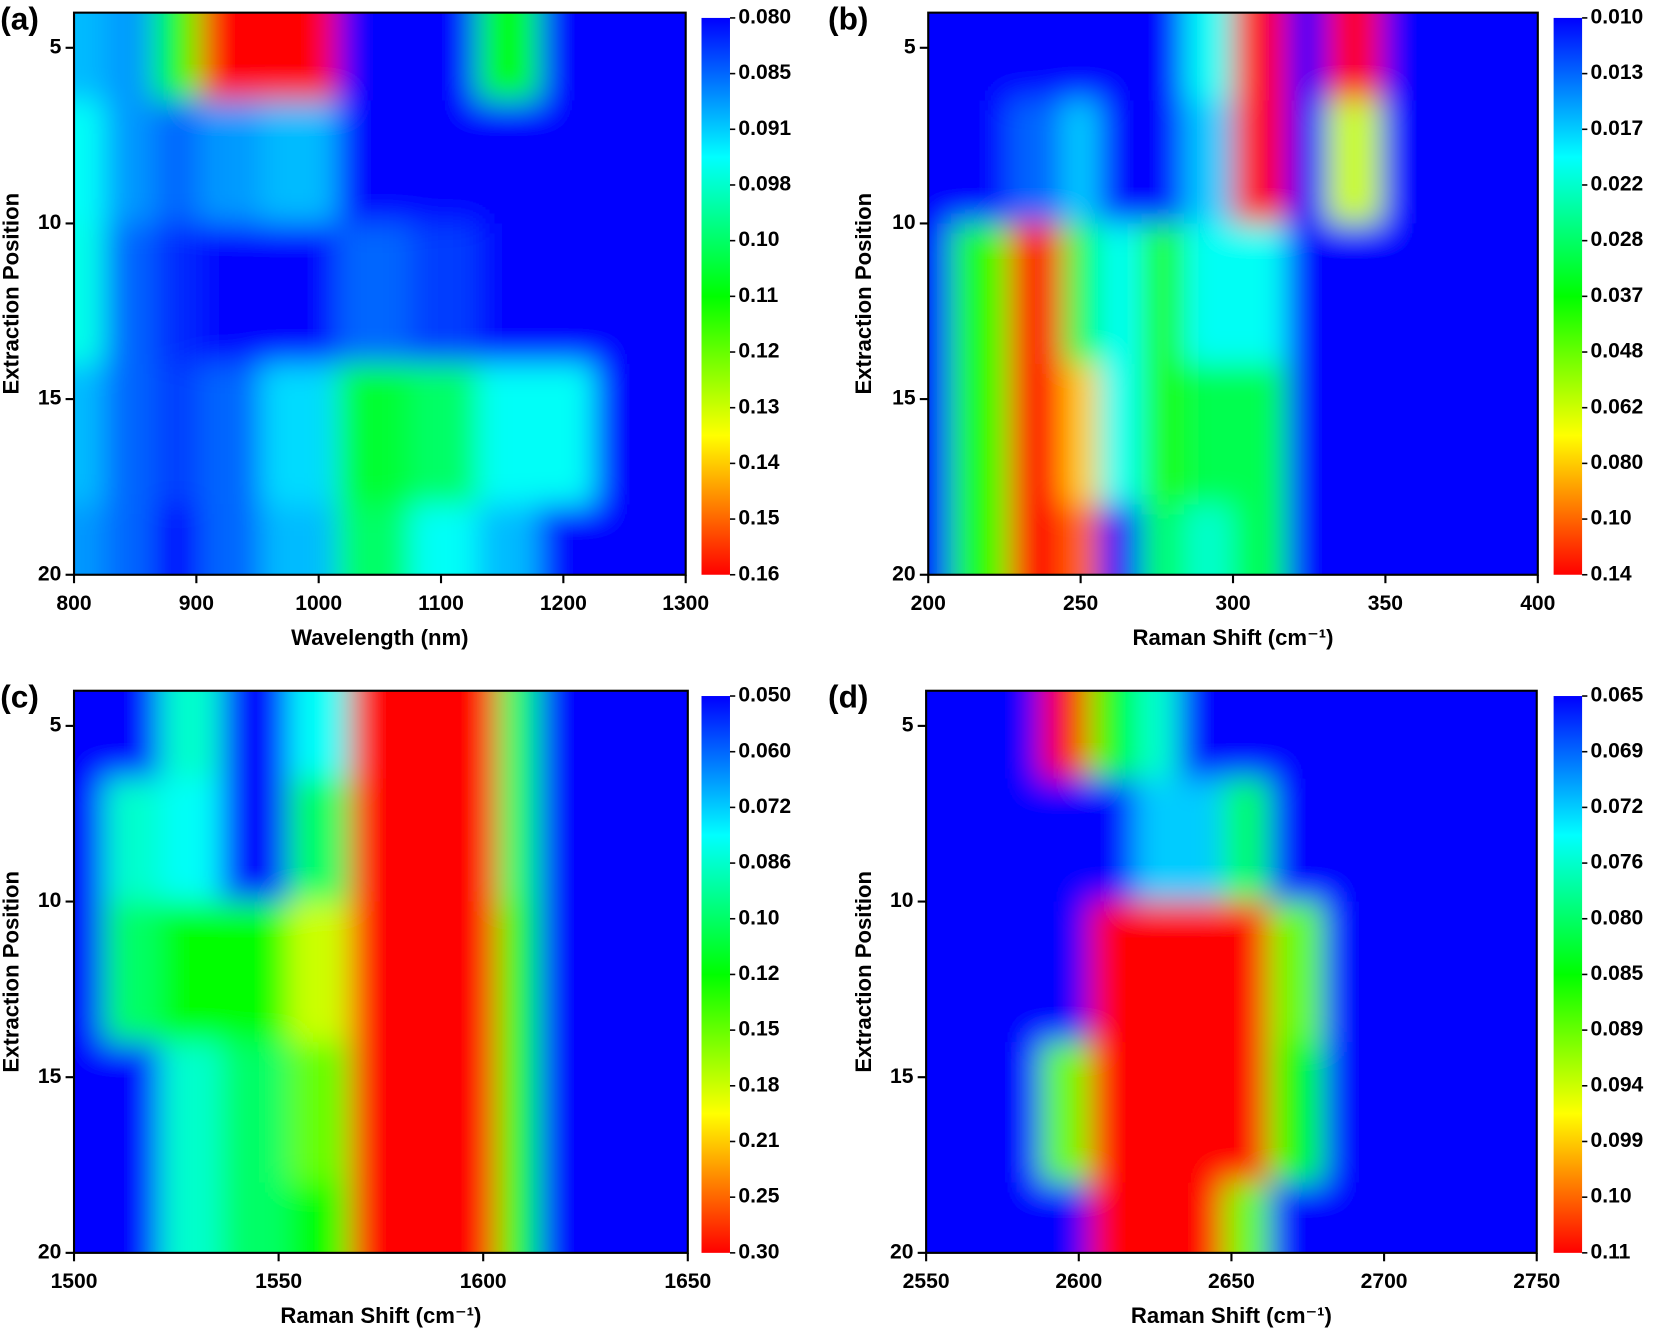 The image size is (1654, 1338). Describe the element at coordinates (483, 1281) in the screenshot. I see `x-tick-label: 1600` at that location.